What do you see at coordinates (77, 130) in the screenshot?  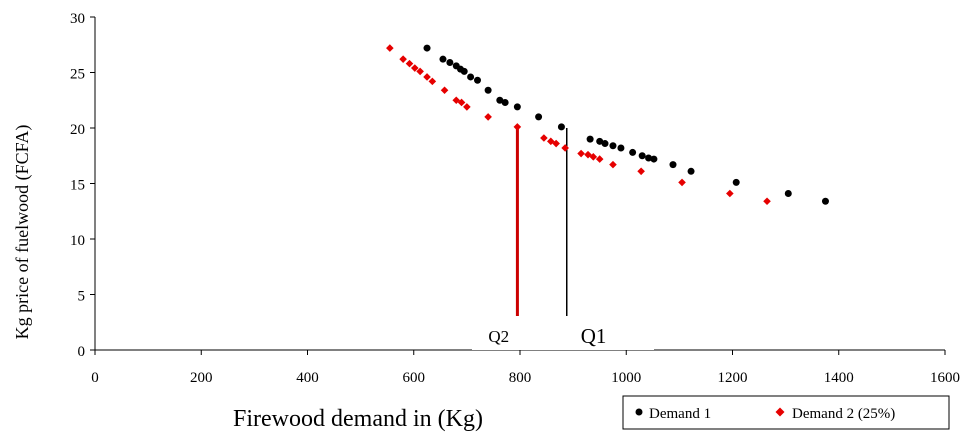 I see `y-tick-label: 20` at bounding box center [77, 130].